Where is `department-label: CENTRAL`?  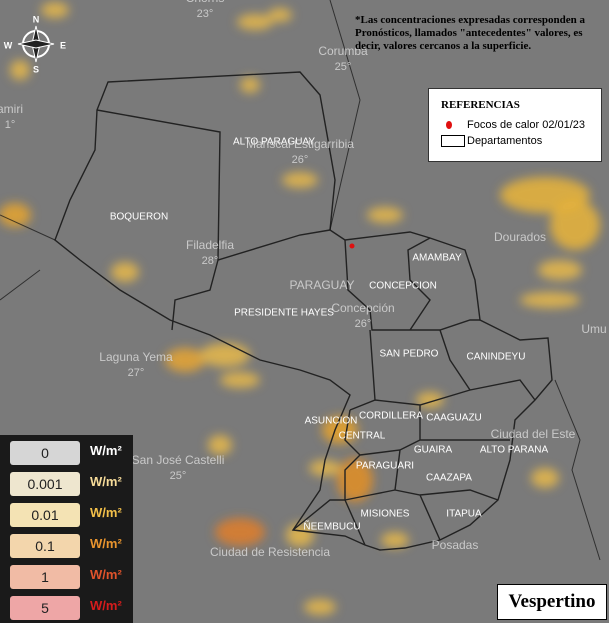
department-label: CENTRAL is located at coordinates (362, 436).